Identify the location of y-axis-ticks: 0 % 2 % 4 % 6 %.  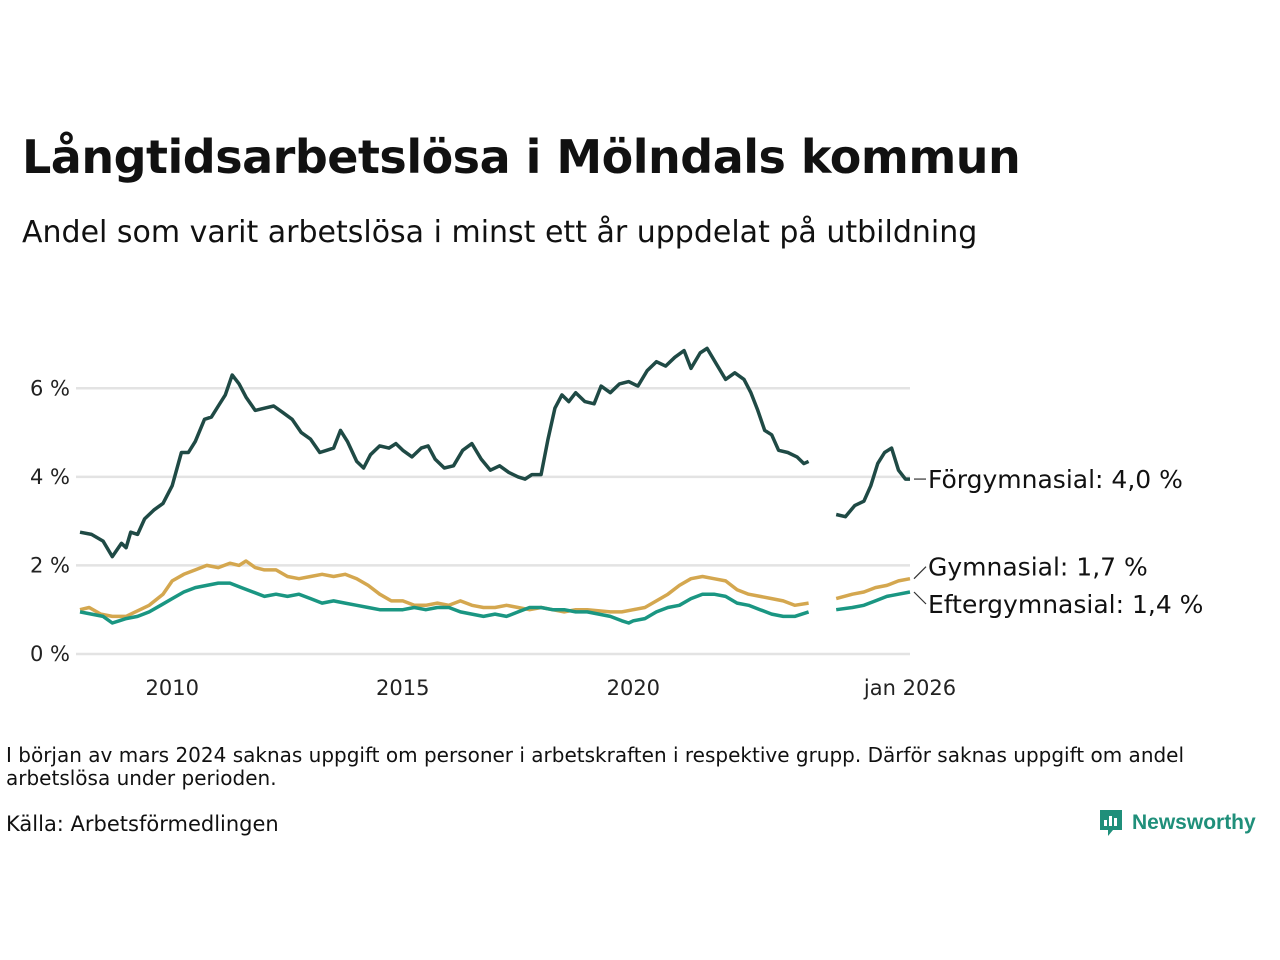
(50, 521).